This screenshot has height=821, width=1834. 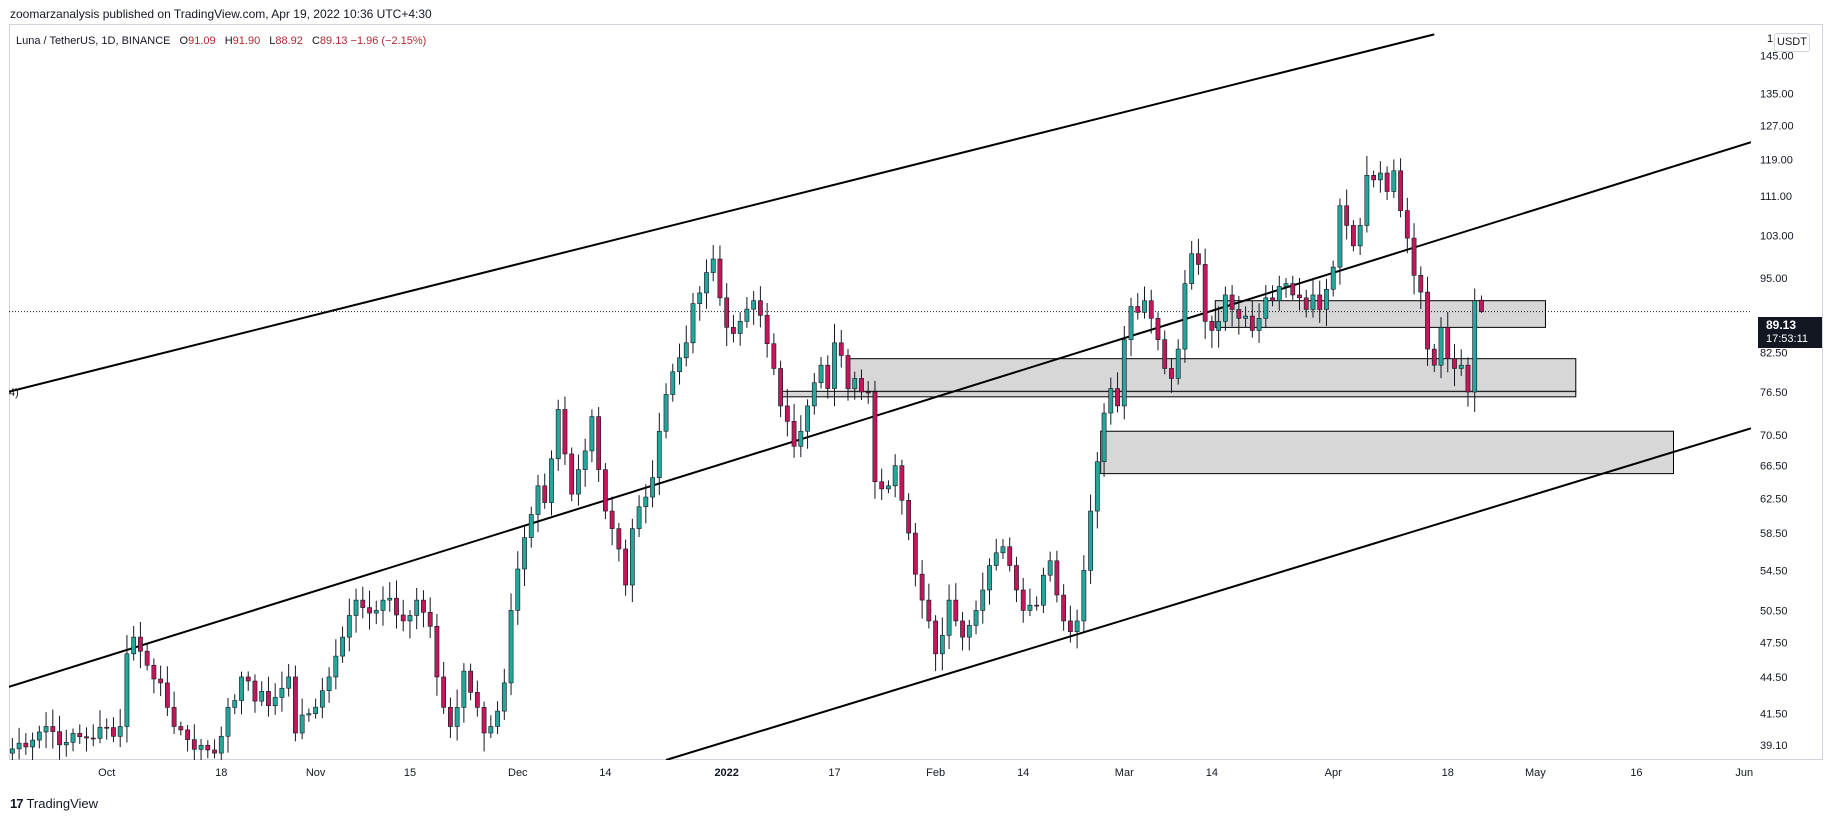 What do you see at coordinates (1792, 42) in the screenshot?
I see `currency-badge: USDT` at bounding box center [1792, 42].